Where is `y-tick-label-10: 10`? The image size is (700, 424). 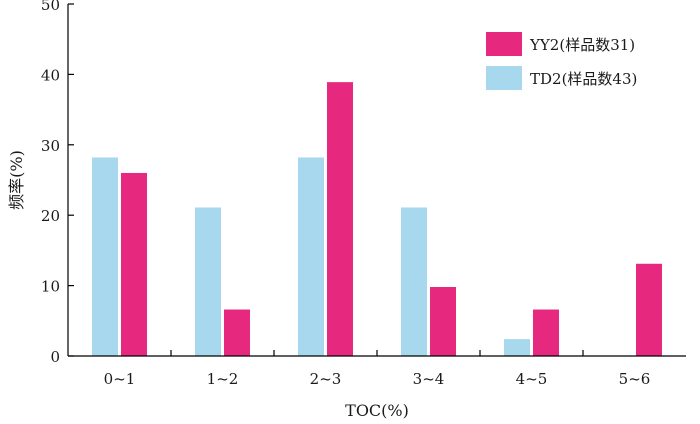 y-tick-label-10: 10 is located at coordinates (50, 287).